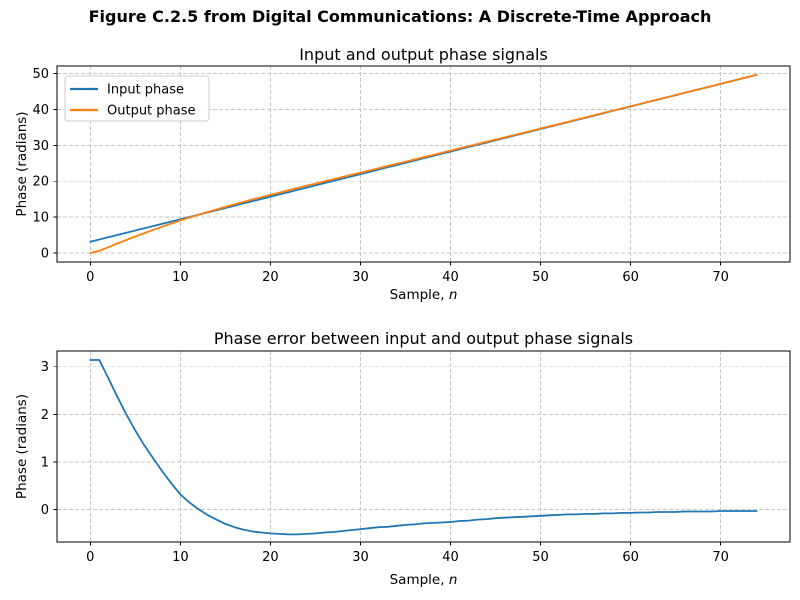  I want to click on legend-entry-label: Output phase, so click(151, 111).